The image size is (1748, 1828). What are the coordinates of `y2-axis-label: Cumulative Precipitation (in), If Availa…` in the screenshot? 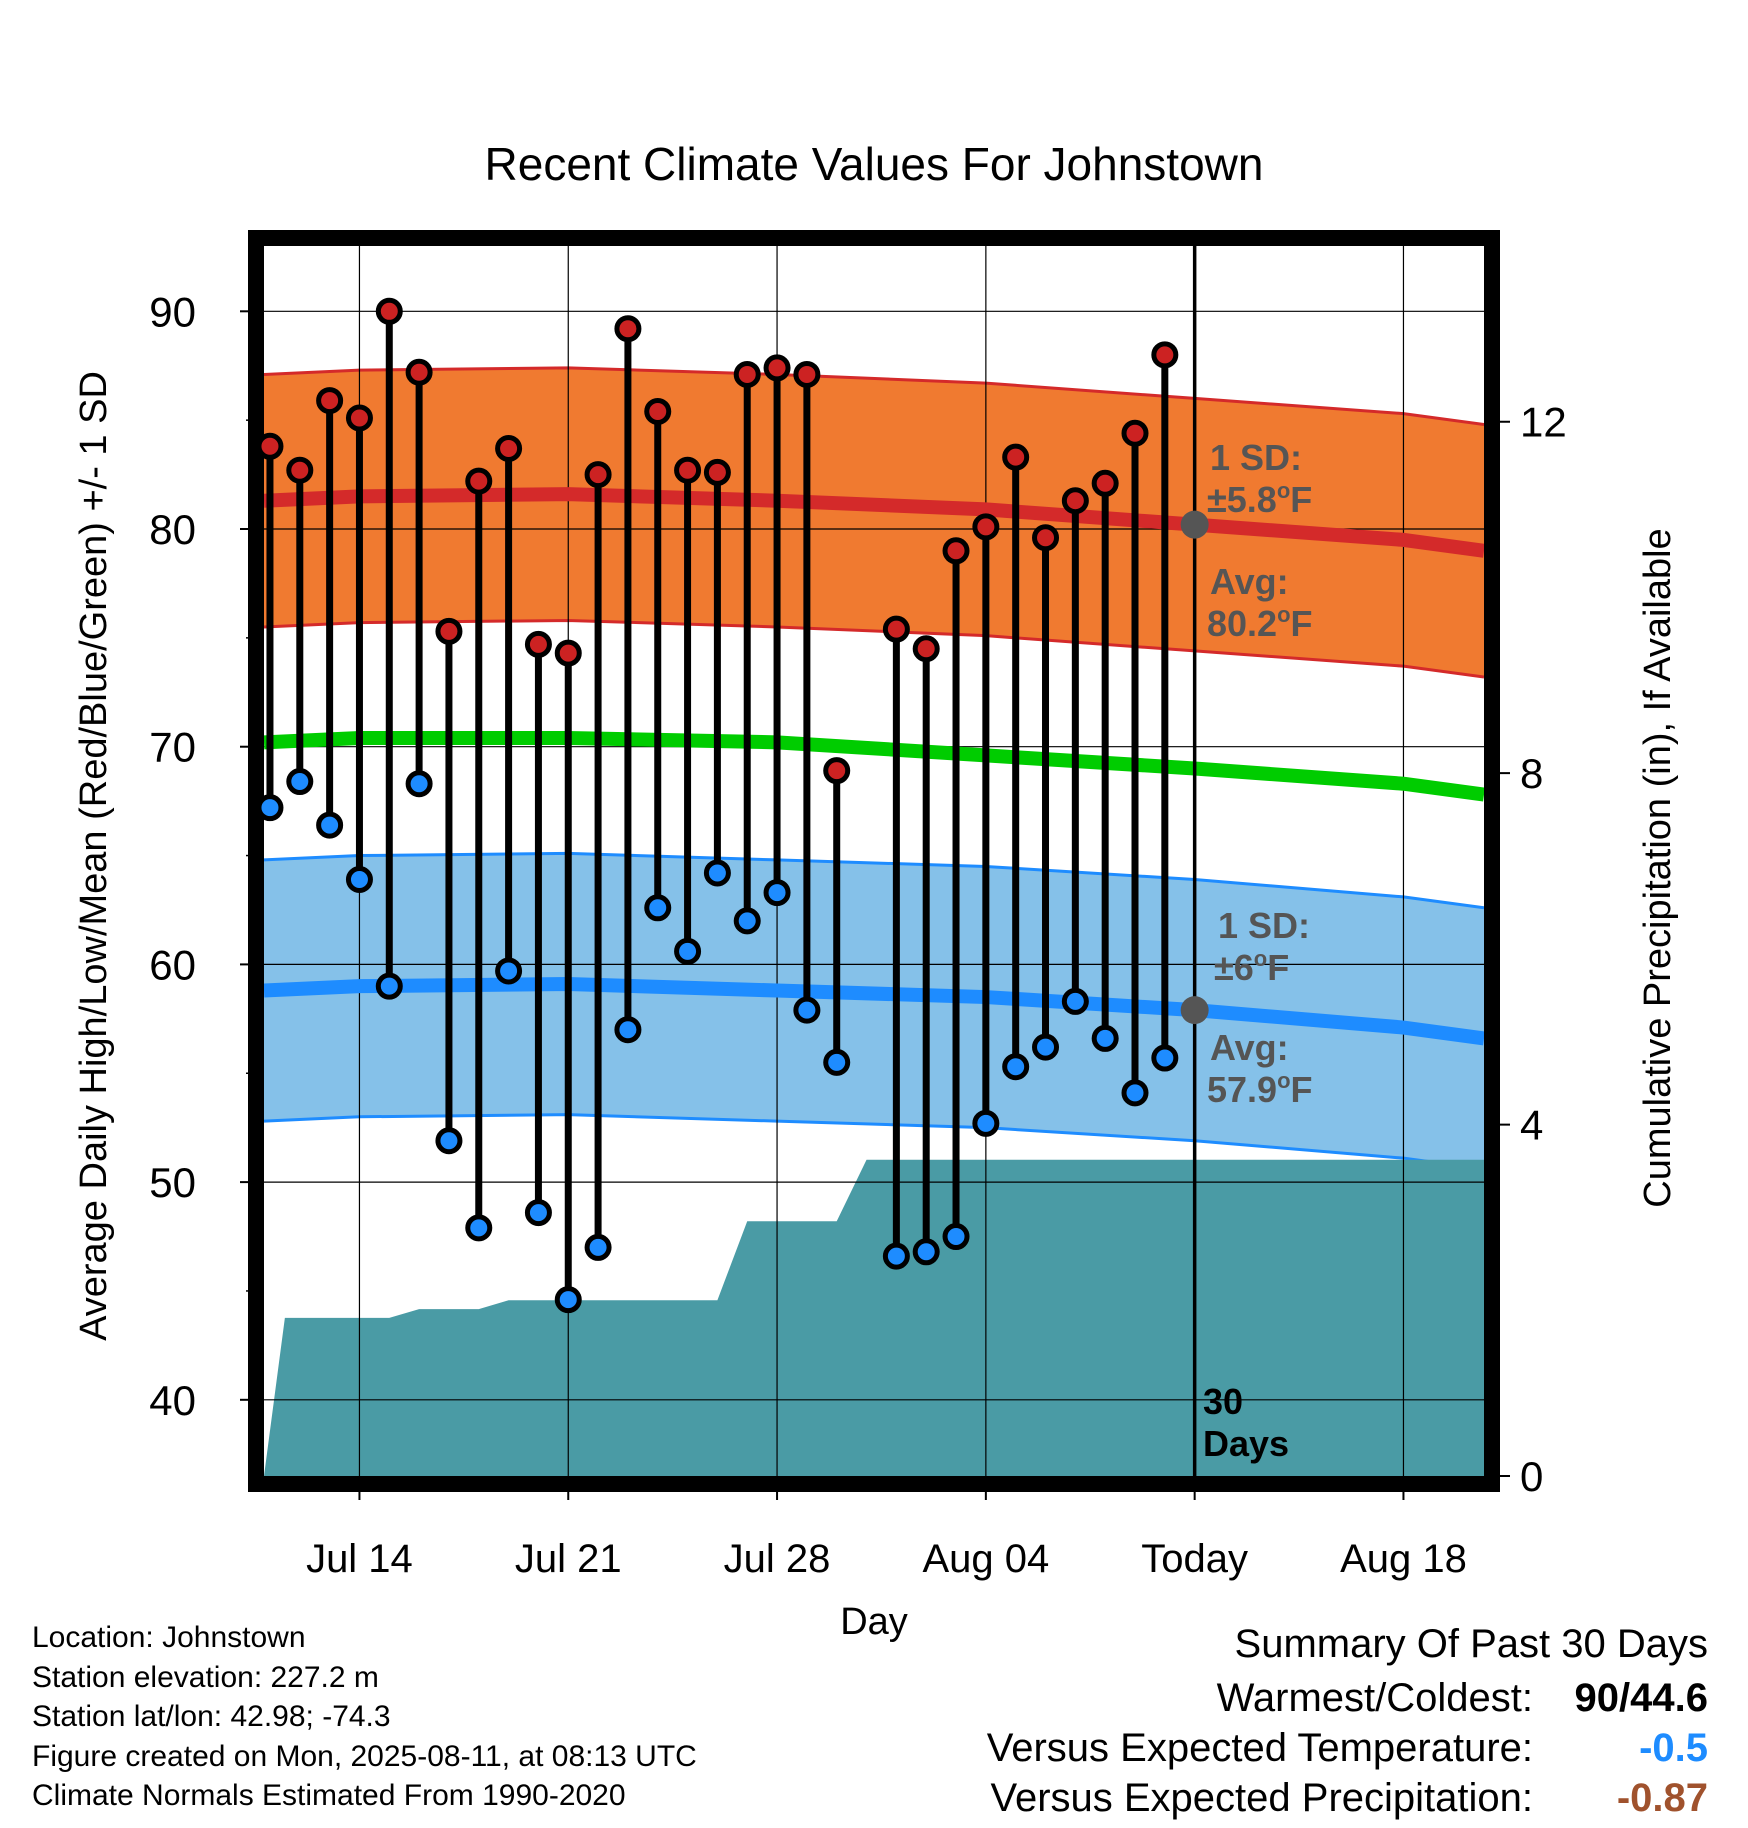 It's located at (1658, 867).